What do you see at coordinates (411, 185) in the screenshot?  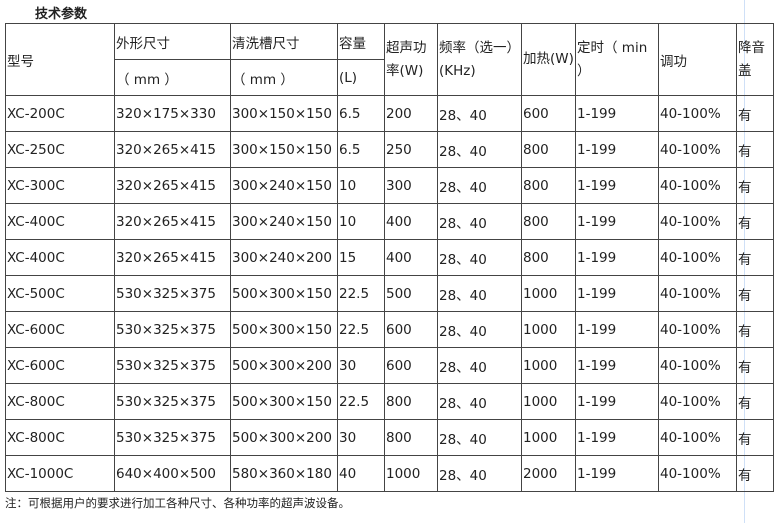 I see `table-cell: 300` at bounding box center [411, 185].